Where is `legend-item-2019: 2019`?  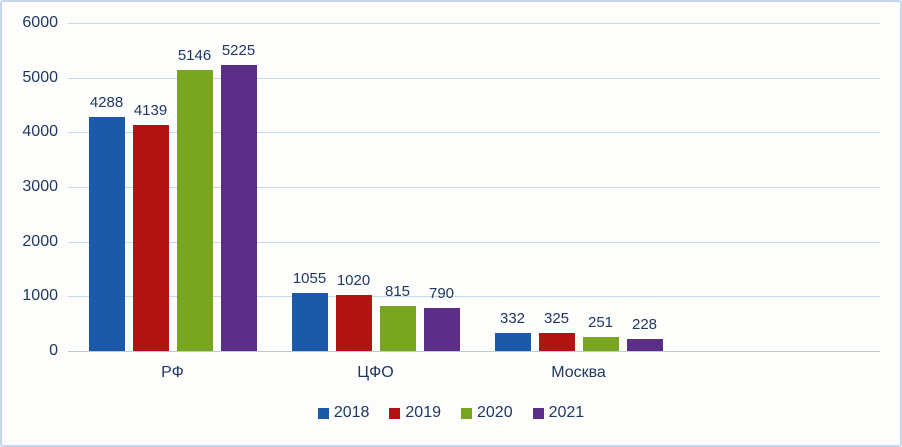 legend-item-2019: 2019 is located at coordinates (415, 413).